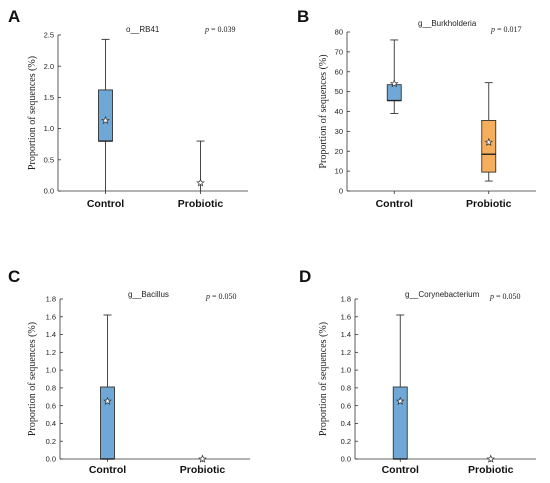 This screenshot has height=483, width=550. What do you see at coordinates (341, 191) in the screenshot?
I see `y-tick-label: 0` at bounding box center [341, 191].